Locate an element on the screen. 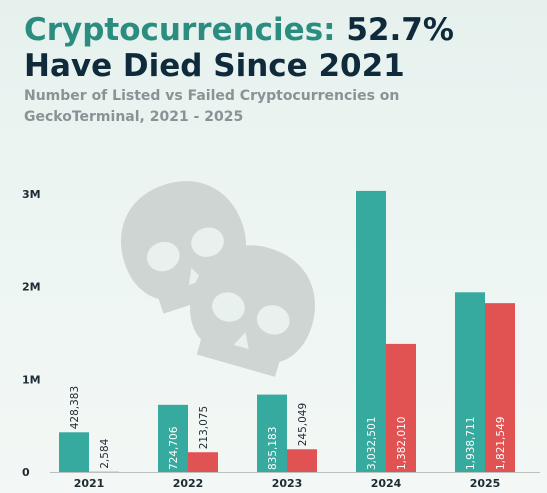 Image resolution: width=547 pixels, height=493 pixels. bar-value-label: 1,821,549 is located at coordinates (501, 443).